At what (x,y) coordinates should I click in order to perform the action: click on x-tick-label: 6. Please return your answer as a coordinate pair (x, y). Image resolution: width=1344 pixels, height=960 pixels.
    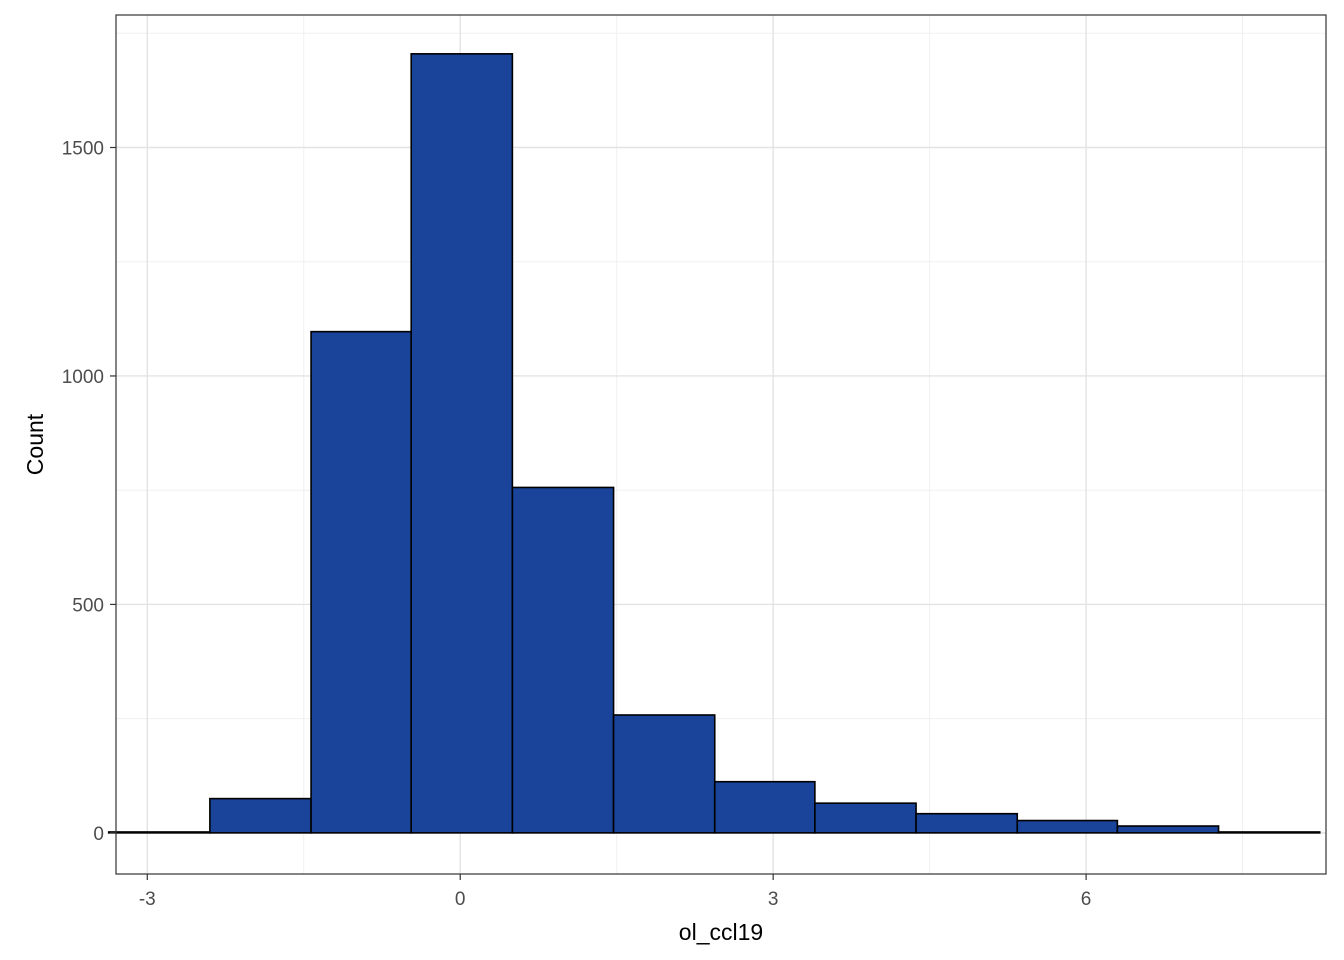
    Looking at the image, I should click on (1086, 899).